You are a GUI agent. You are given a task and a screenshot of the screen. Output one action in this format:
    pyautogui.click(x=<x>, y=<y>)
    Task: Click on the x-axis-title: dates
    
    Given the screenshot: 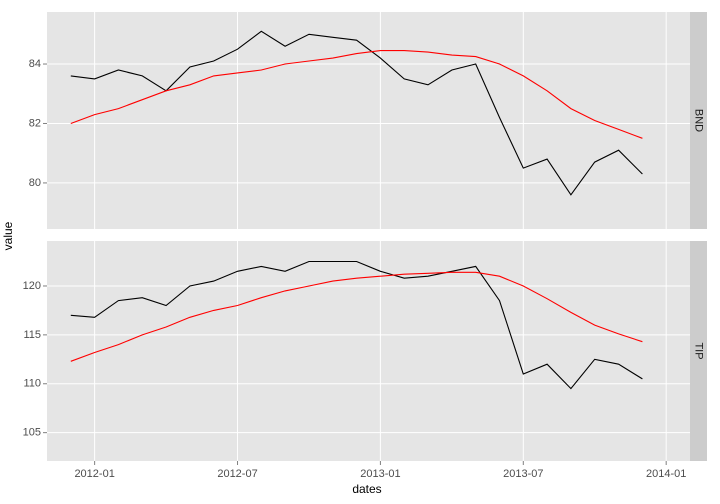 What is the action you would take?
    pyautogui.click(x=366, y=489)
    